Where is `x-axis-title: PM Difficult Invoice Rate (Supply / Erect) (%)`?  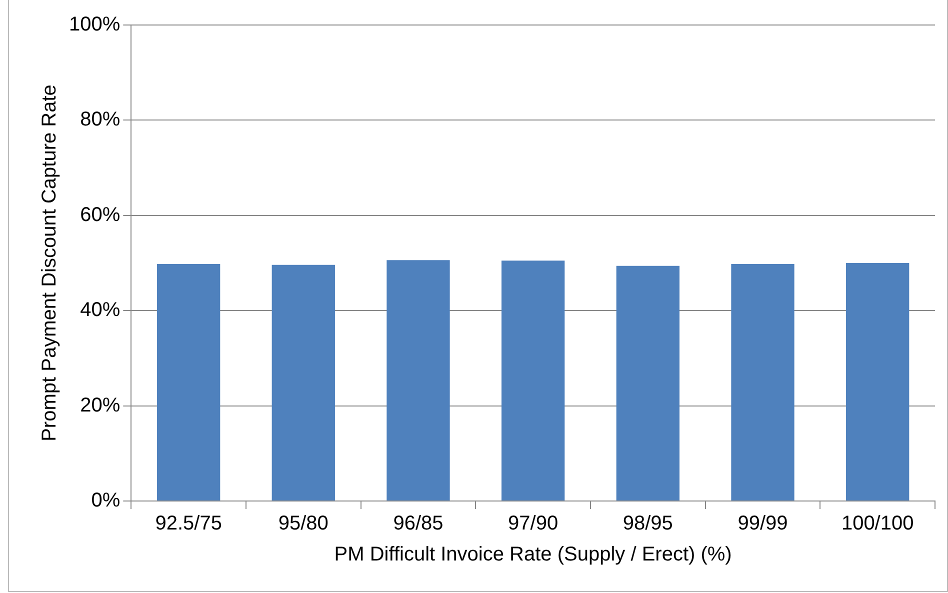 x-axis-title: PM Difficult Invoice Rate (Supply / Erect) (%) is located at coordinates (533, 555).